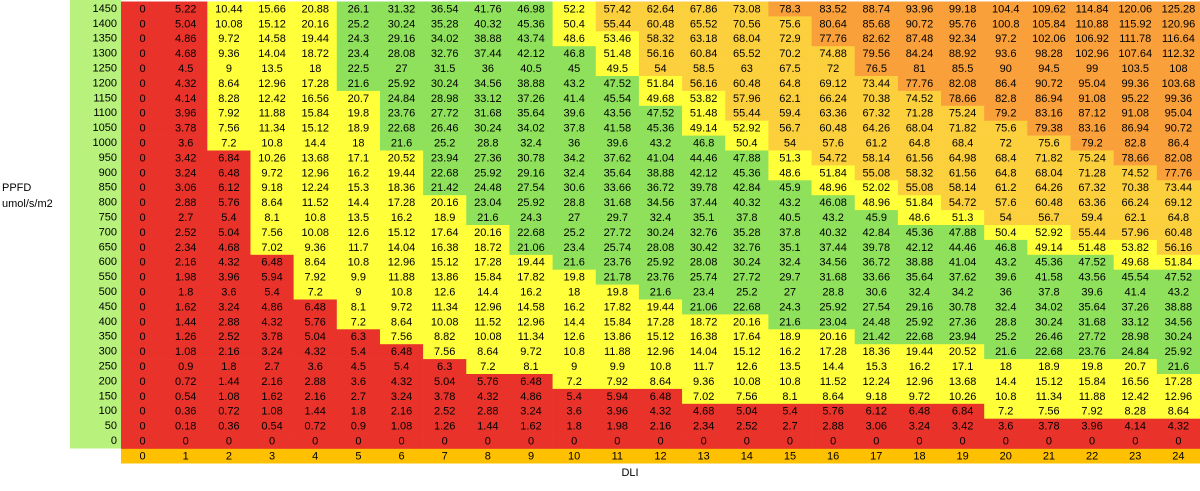 The height and width of the screenshot is (491, 1200). What do you see at coordinates (618, 24) in the screenshot?
I see `cell-label: 55.44` at bounding box center [618, 24].